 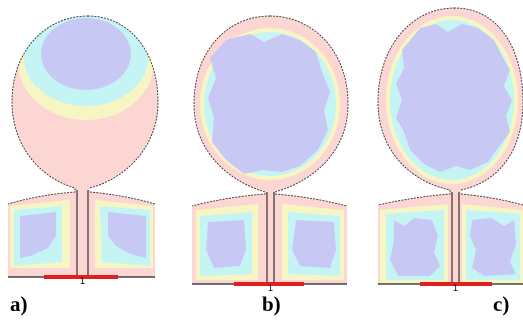 I want to click on source-mark-a: 1, so click(x=82, y=281).